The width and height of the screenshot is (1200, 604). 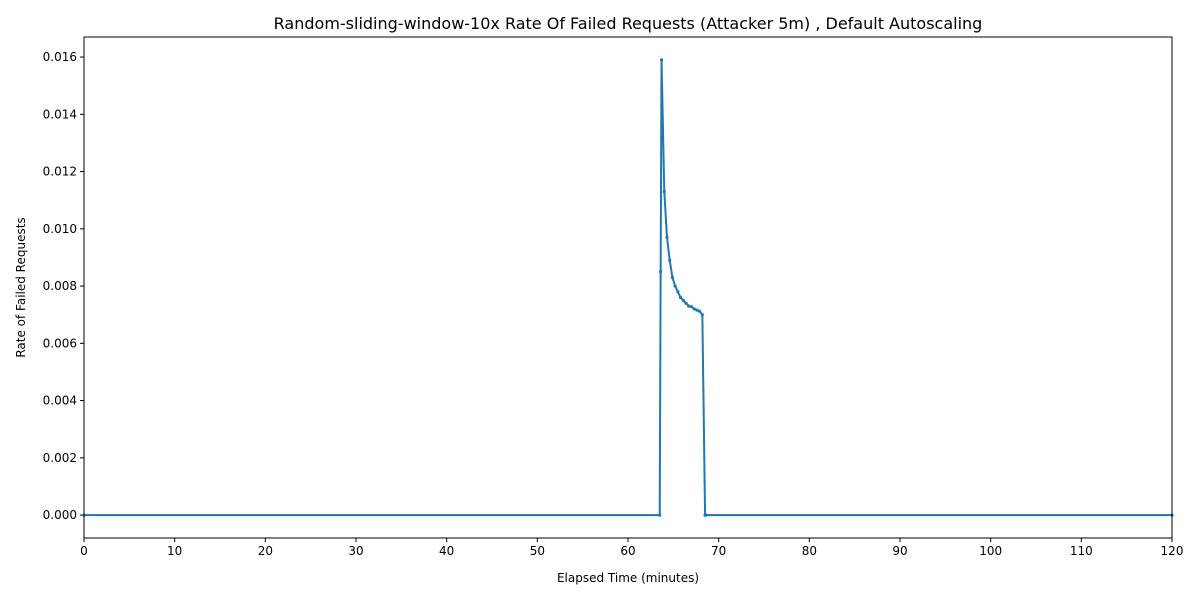 What do you see at coordinates (1172, 551) in the screenshot?
I see `x-tick-label: 120` at bounding box center [1172, 551].